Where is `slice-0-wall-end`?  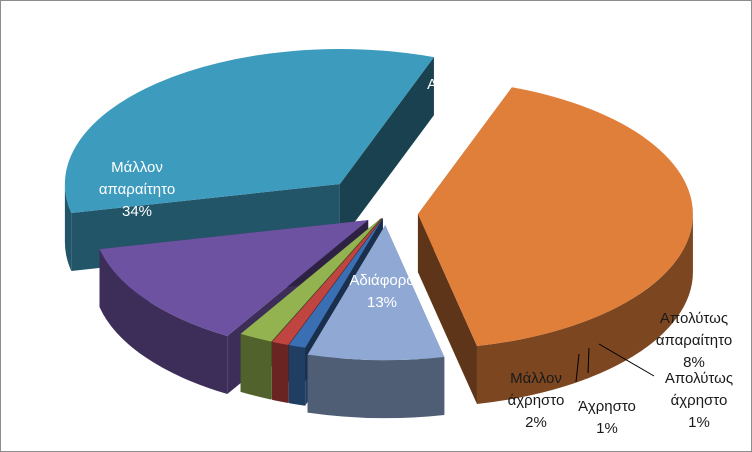
slice-0-wall-end is located at coordinates (447, 309).